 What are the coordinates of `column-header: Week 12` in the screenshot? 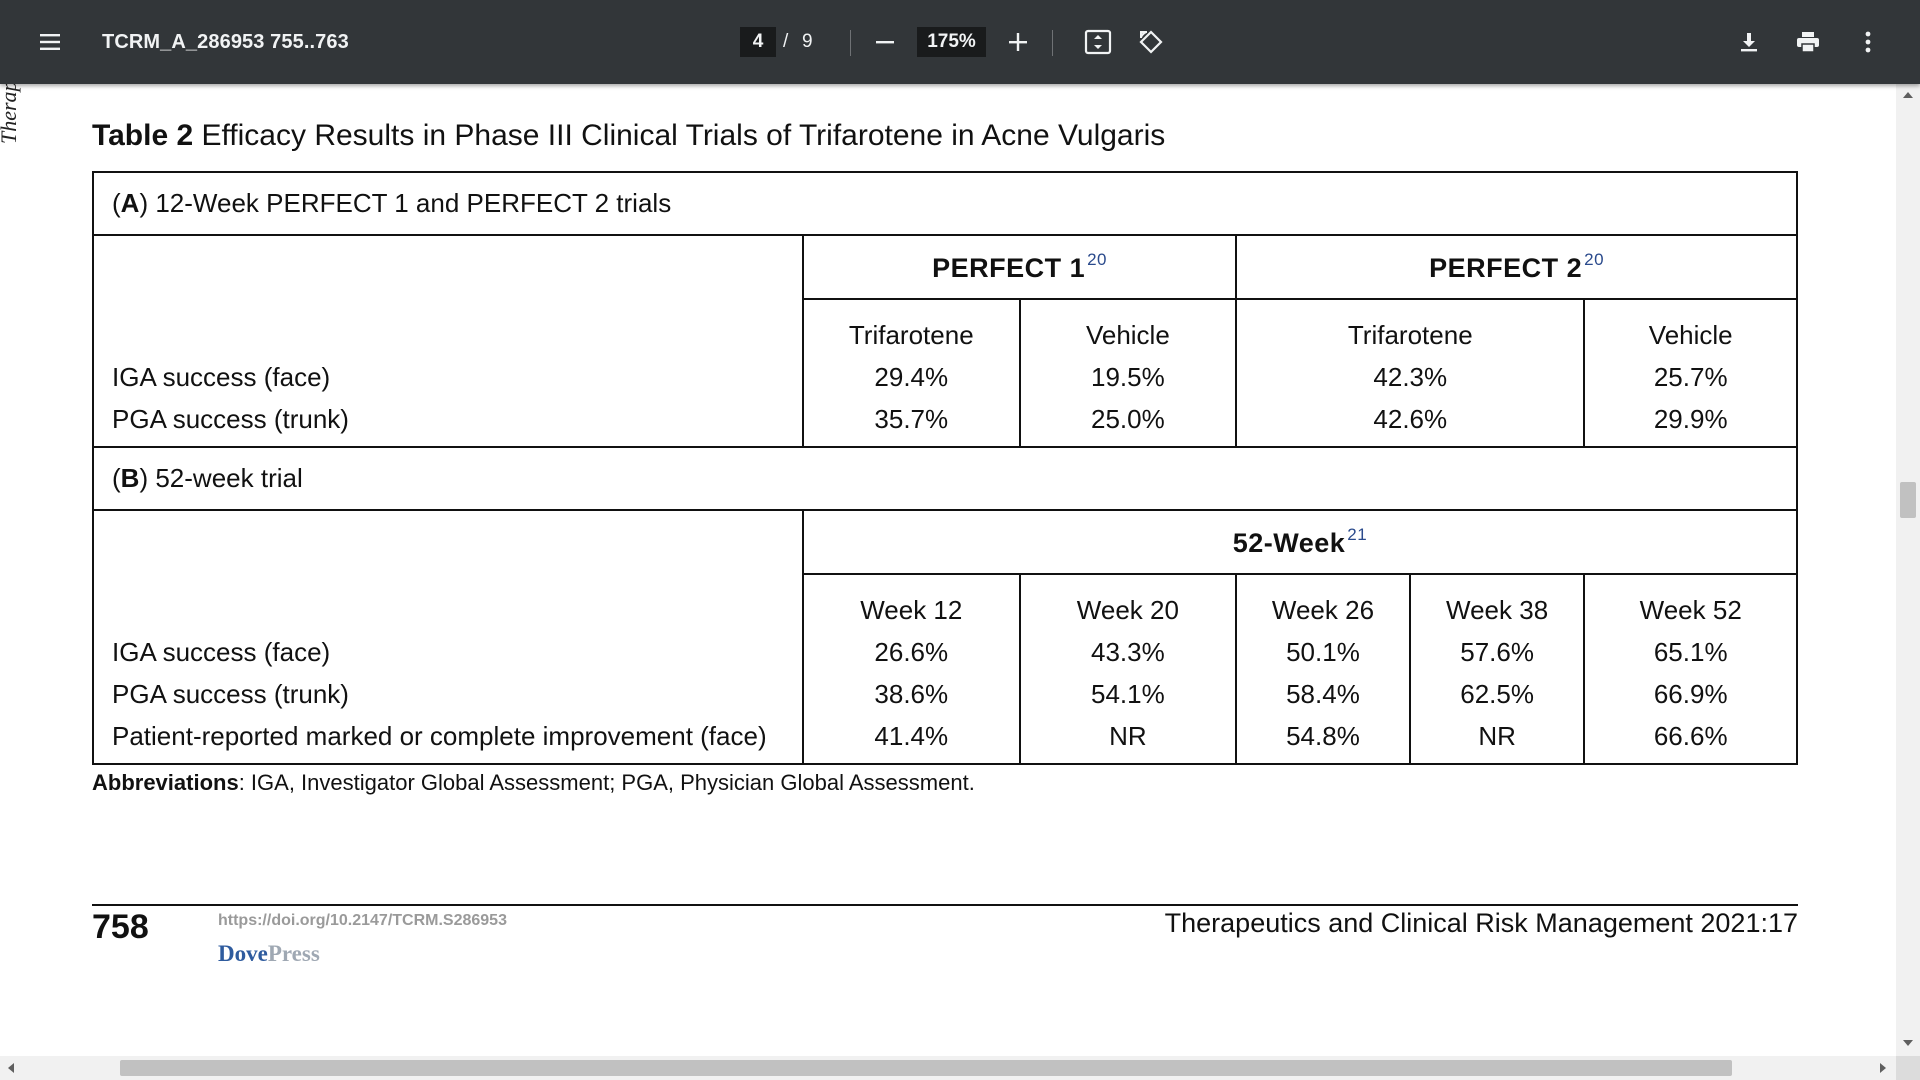 It's located at (911, 610).